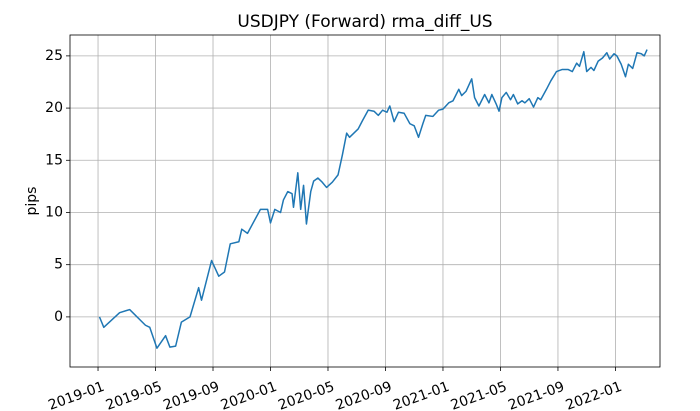  I want to click on x-tick-label: 2021-01, so click(421, 395).